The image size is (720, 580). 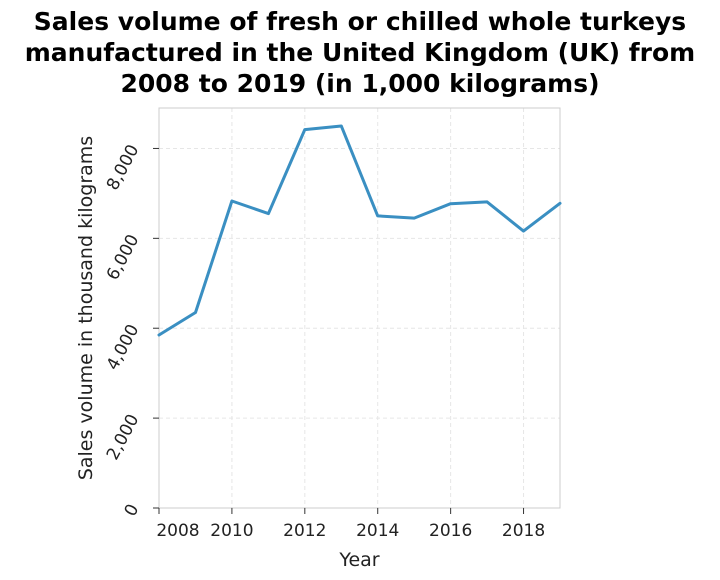 What do you see at coordinates (377, 531) in the screenshot?
I see `x-tick-label: 2014` at bounding box center [377, 531].